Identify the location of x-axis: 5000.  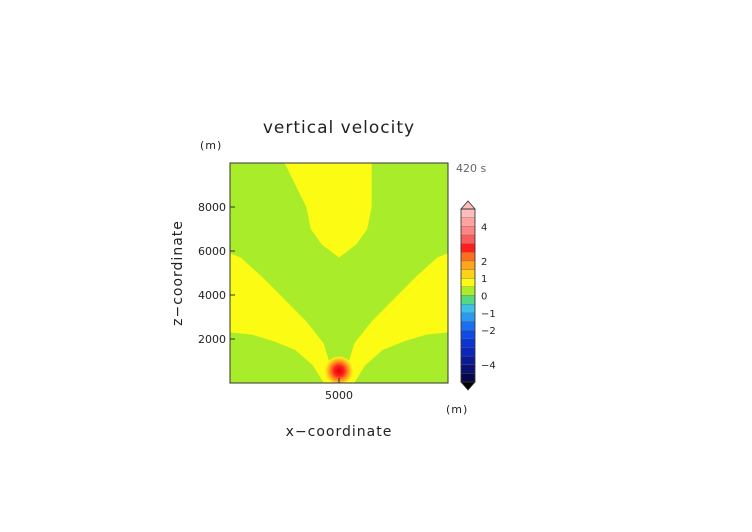
(339, 390).